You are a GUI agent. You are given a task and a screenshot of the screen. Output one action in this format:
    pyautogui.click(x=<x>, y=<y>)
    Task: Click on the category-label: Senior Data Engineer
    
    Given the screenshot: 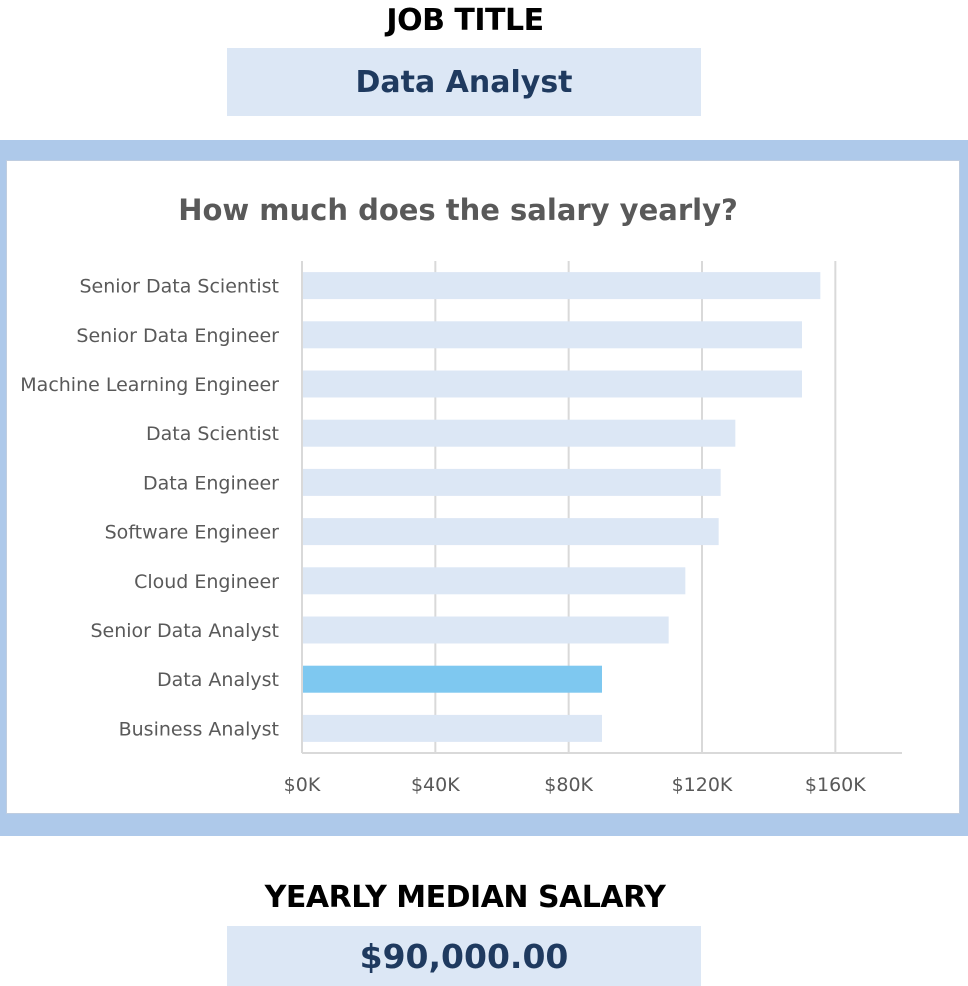 What is the action you would take?
    pyautogui.click(x=177, y=336)
    